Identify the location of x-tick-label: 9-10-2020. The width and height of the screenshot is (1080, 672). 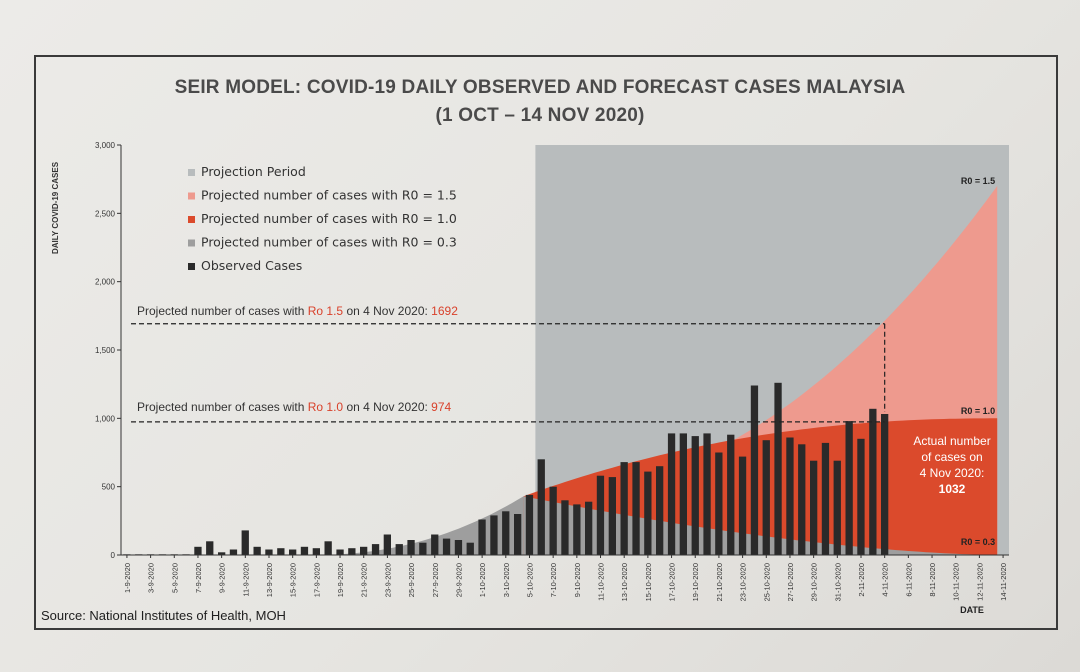
(577, 580).